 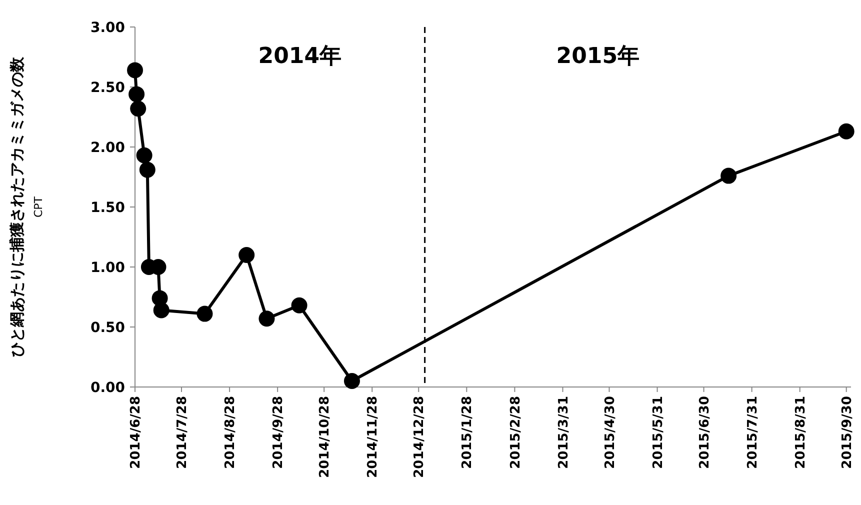 I want to click on x-tick-label: 2015/2/28, so click(x=516, y=432).